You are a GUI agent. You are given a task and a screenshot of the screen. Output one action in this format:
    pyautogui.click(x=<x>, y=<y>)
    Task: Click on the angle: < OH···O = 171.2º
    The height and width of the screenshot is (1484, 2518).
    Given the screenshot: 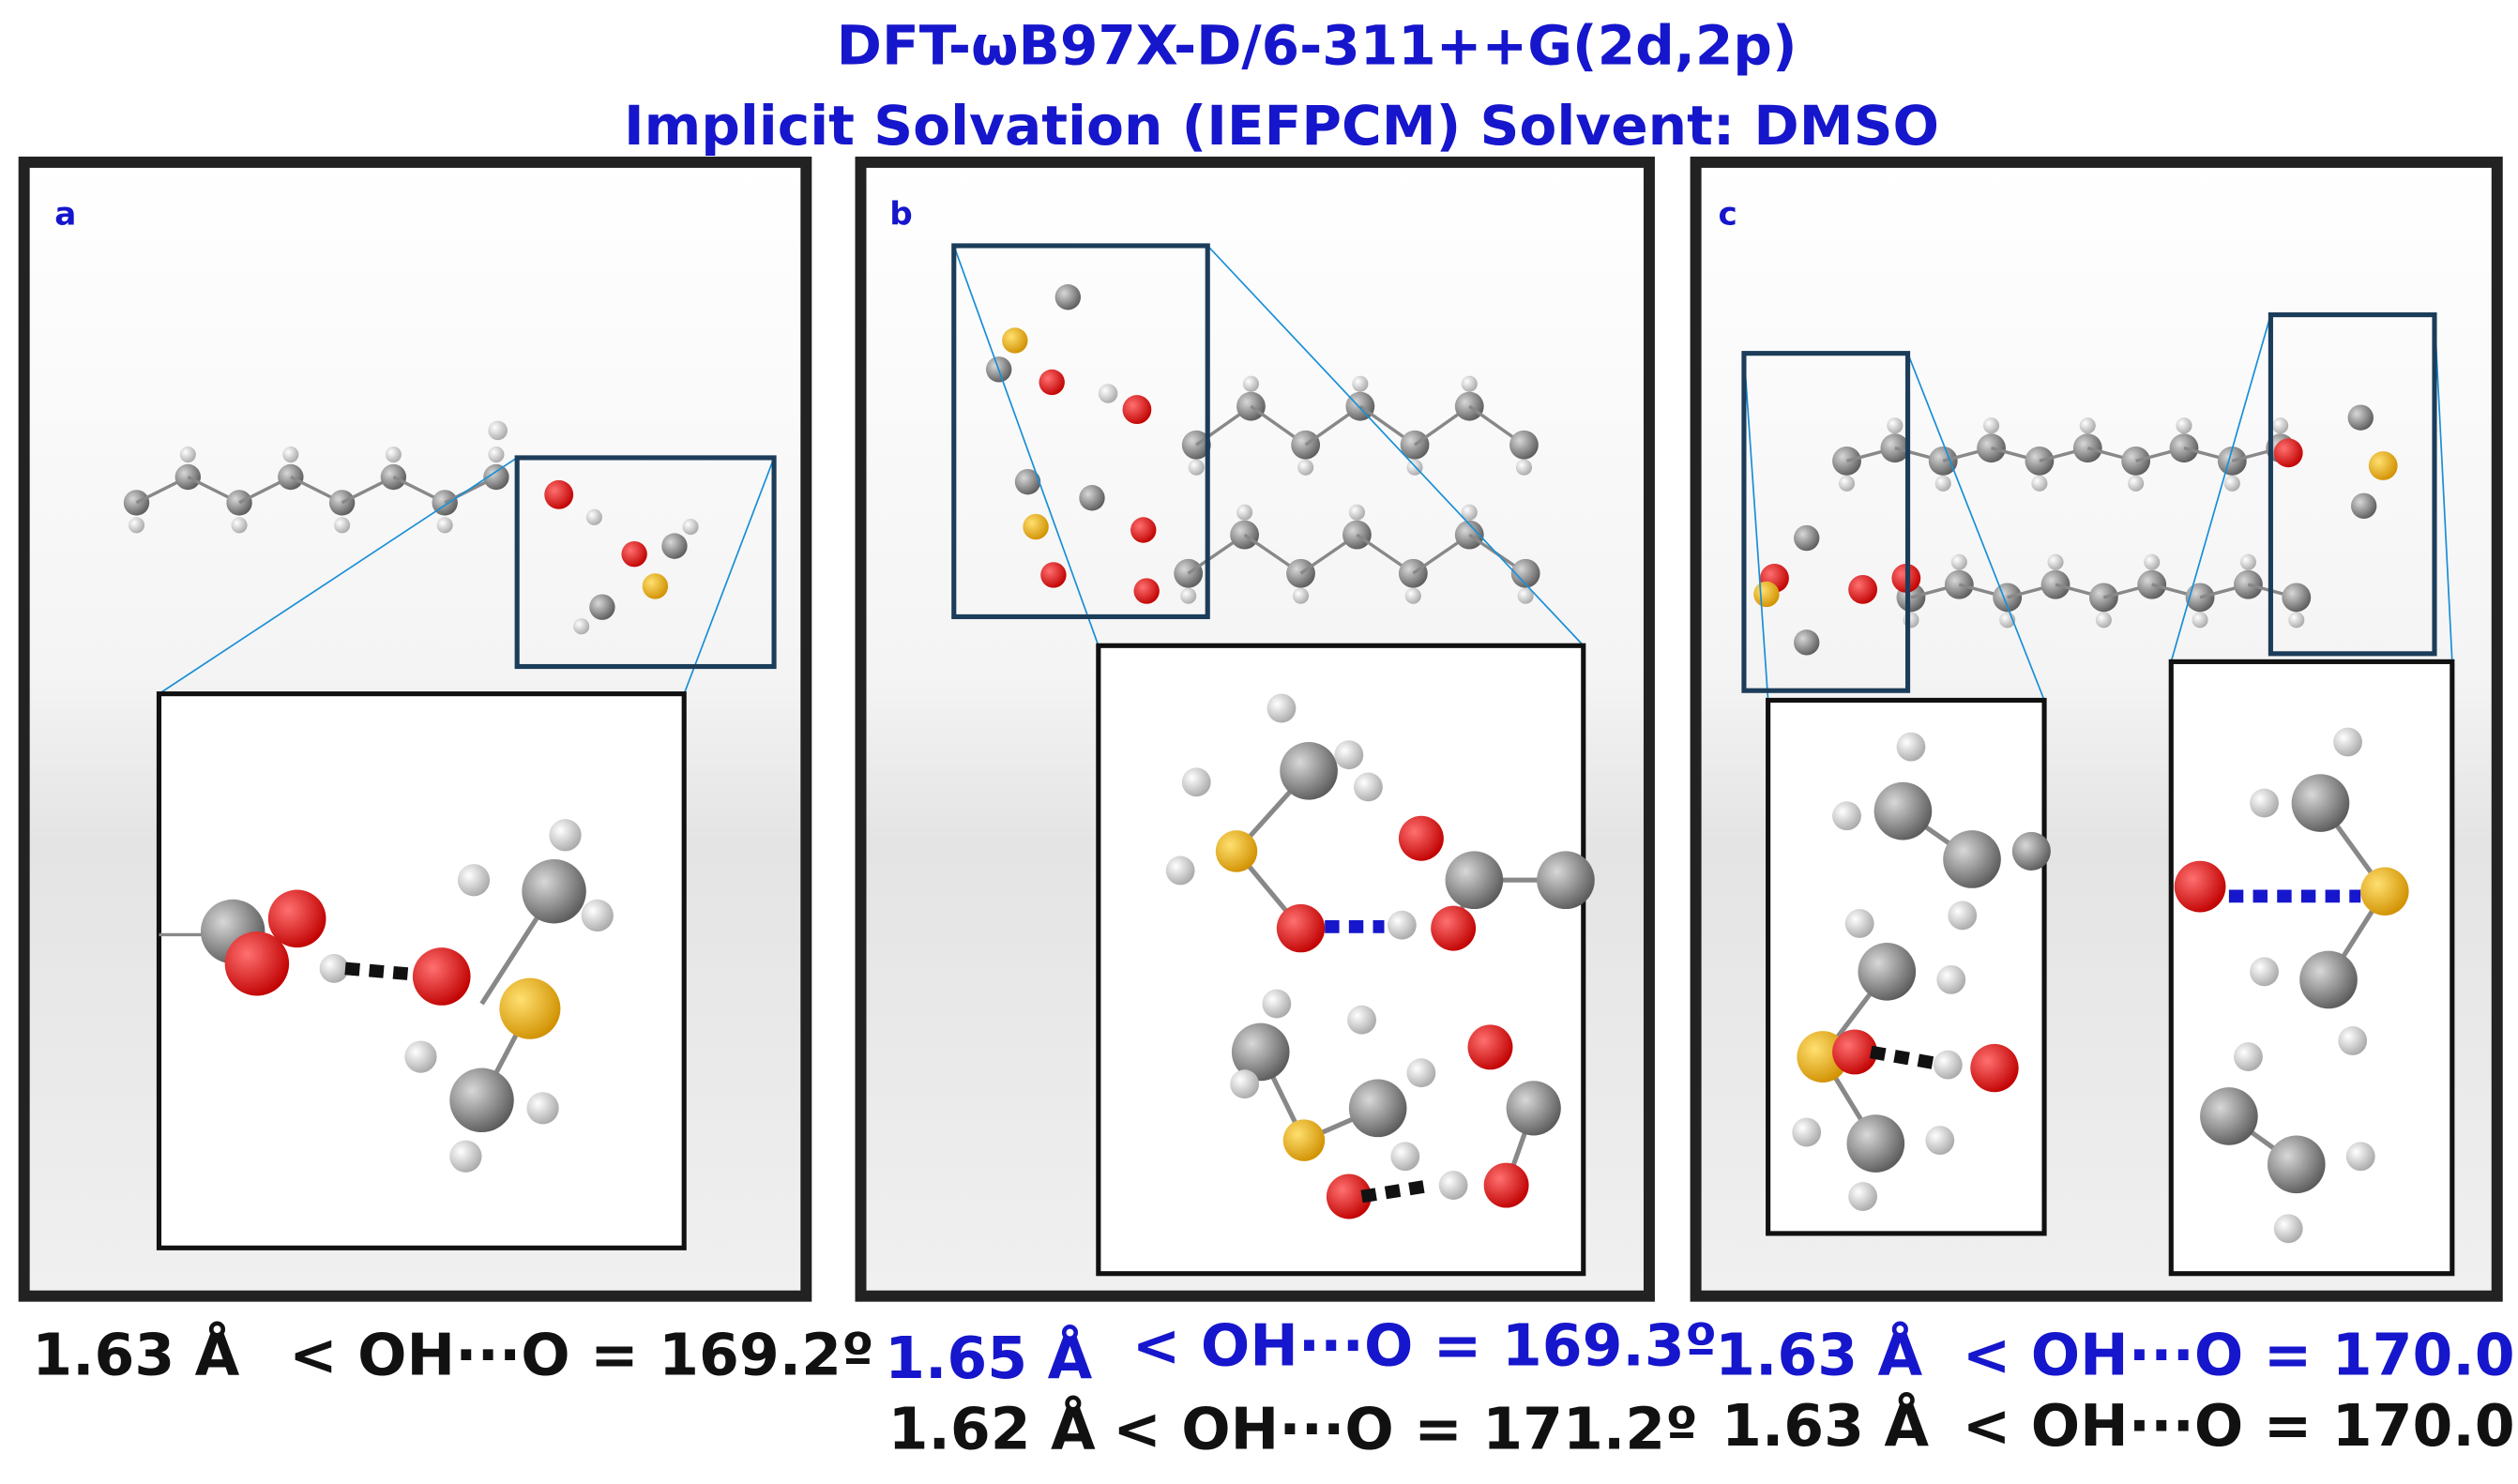 What is the action you would take?
    pyautogui.click(x=1406, y=1428)
    